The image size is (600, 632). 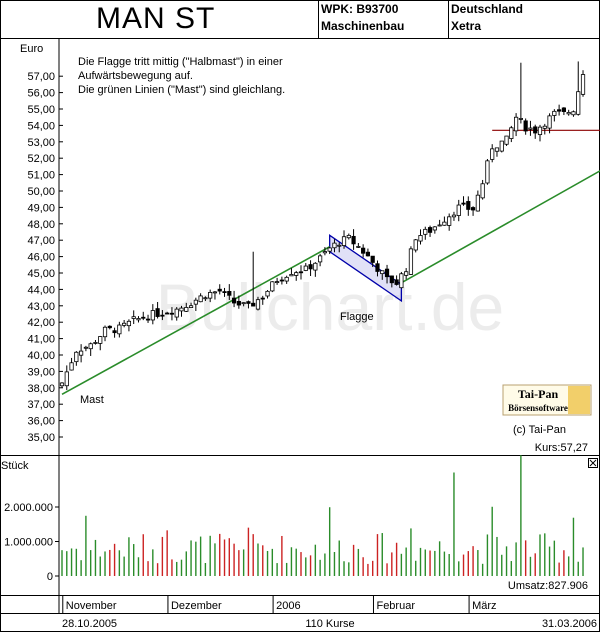 I want to click on price-tick-label: 47,00, so click(x=41, y=241).